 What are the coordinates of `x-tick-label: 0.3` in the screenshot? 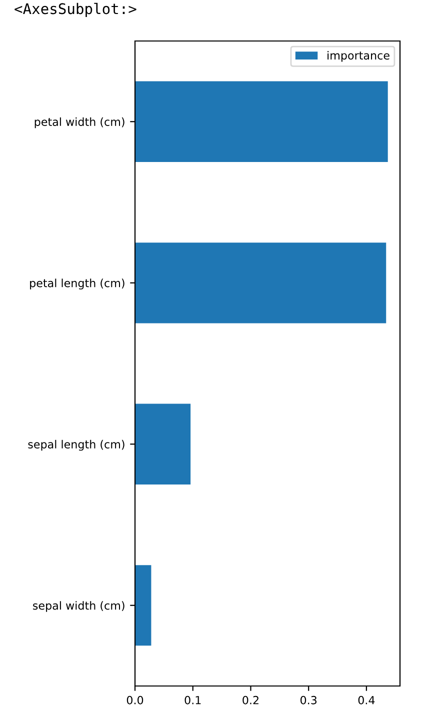 It's located at (308, 700).